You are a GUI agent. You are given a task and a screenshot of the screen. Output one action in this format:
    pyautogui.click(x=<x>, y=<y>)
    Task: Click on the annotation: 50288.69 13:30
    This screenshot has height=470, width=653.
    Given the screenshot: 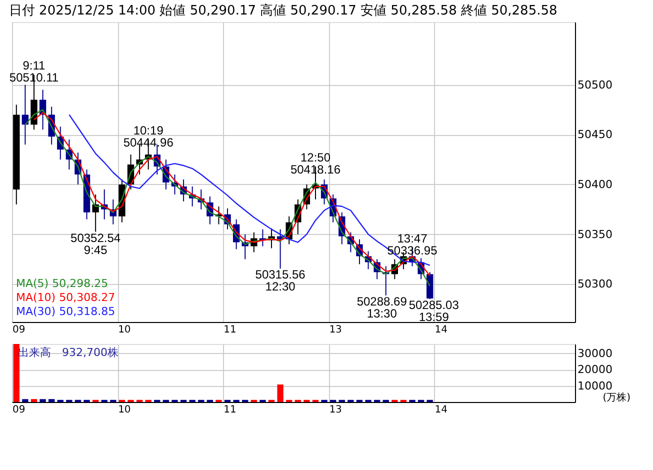 What is the action you would take?
    pyautogui.click(x=382, y=307)
    